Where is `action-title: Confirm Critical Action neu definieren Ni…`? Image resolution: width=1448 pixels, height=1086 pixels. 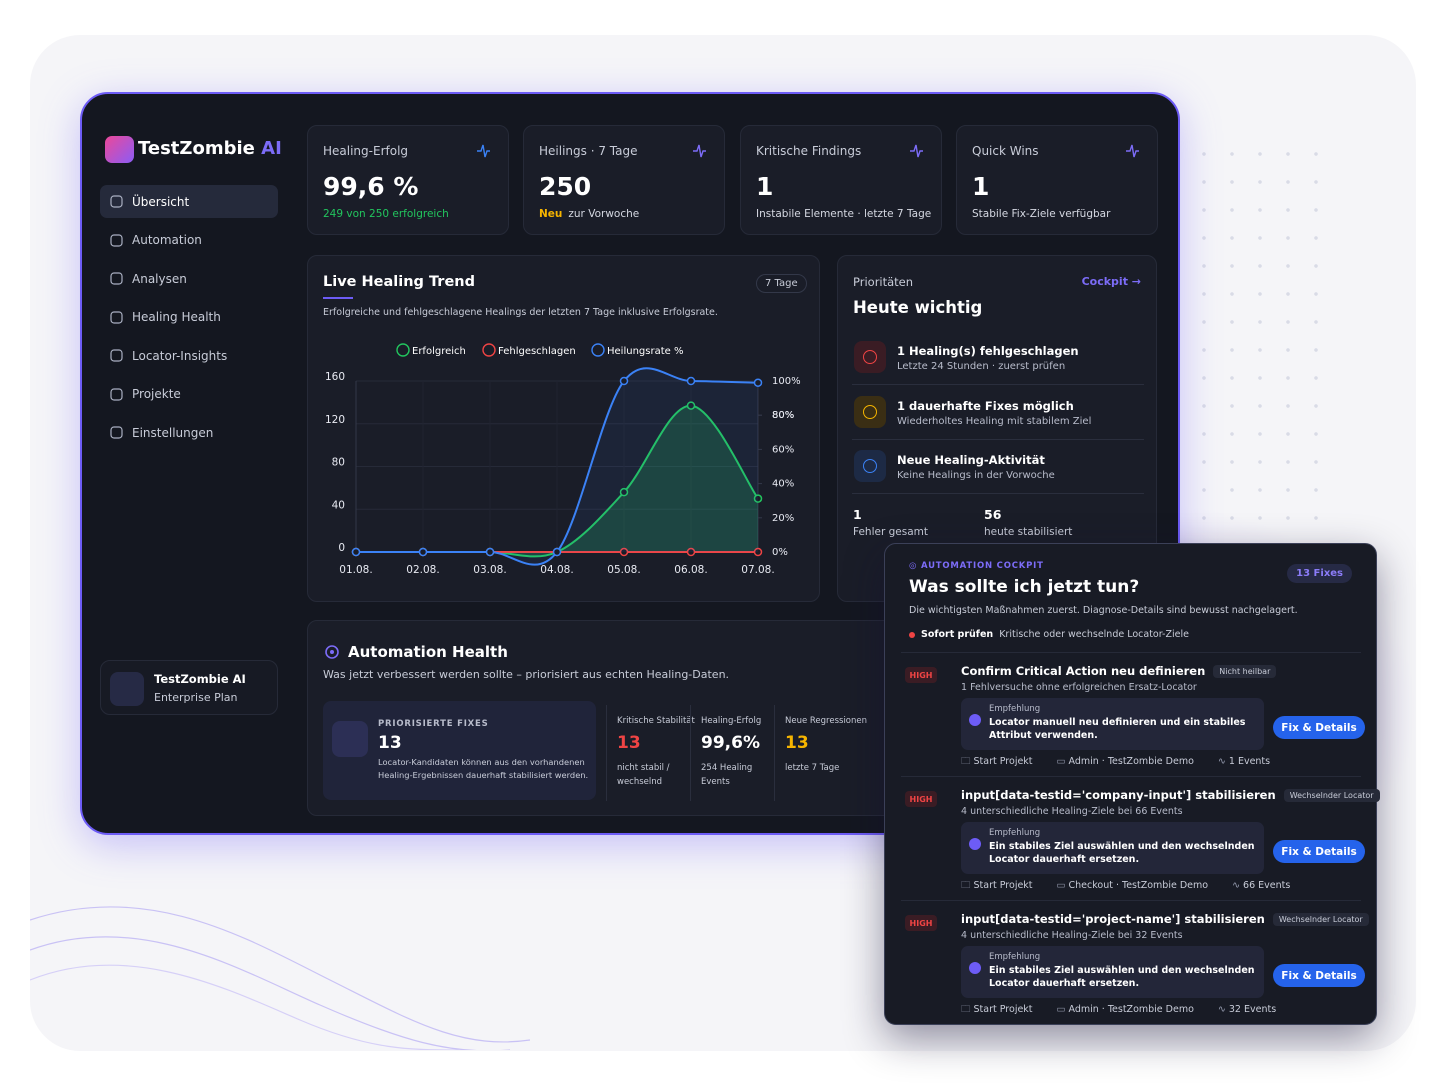 action-title: Confirm Critical Action neu definieren Ni… is located at coordinates (1119, 671).